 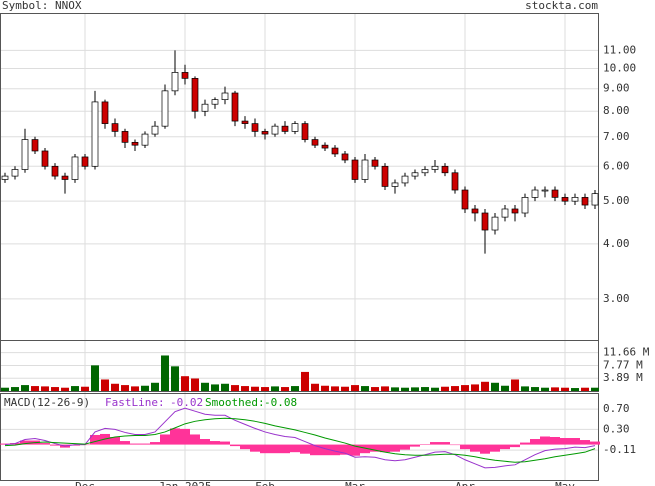 I want to click on y-tick-label: 8.00, so click(x=616, y=110).